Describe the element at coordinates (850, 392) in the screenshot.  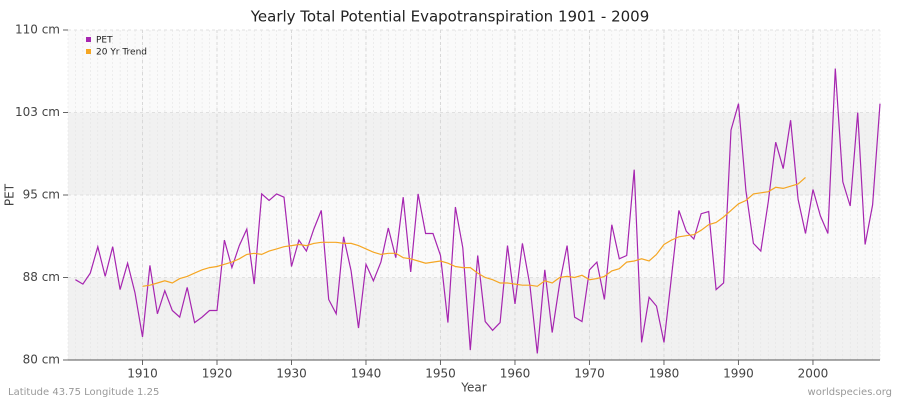
I see `footer-right: worldspecies.org` at that location.